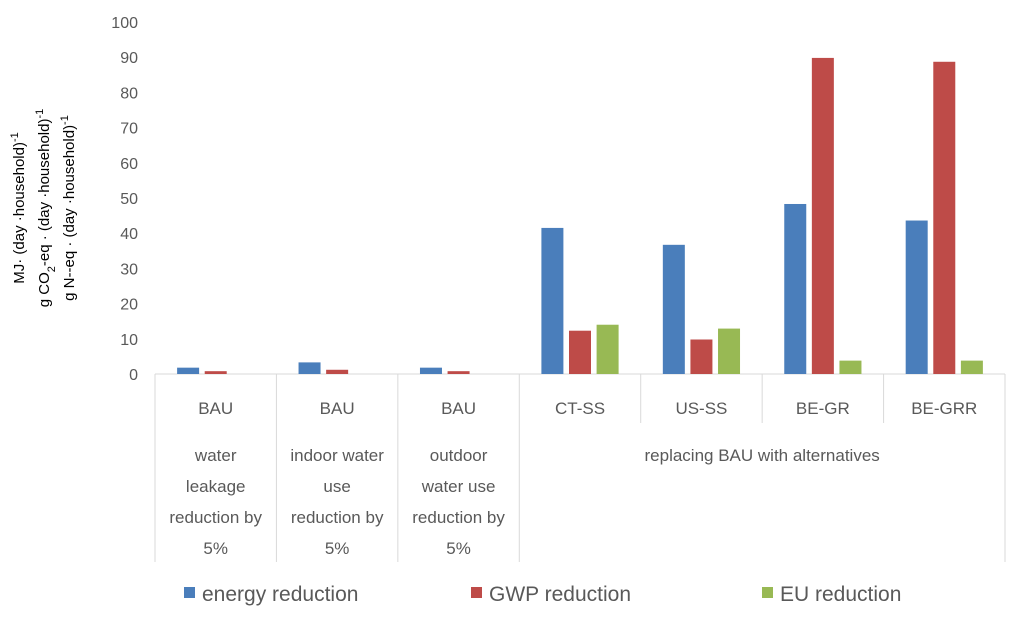 The width and height of the screenshot is (1024, 623). I want to click on y-tick-label: 20, so click(129, 305).